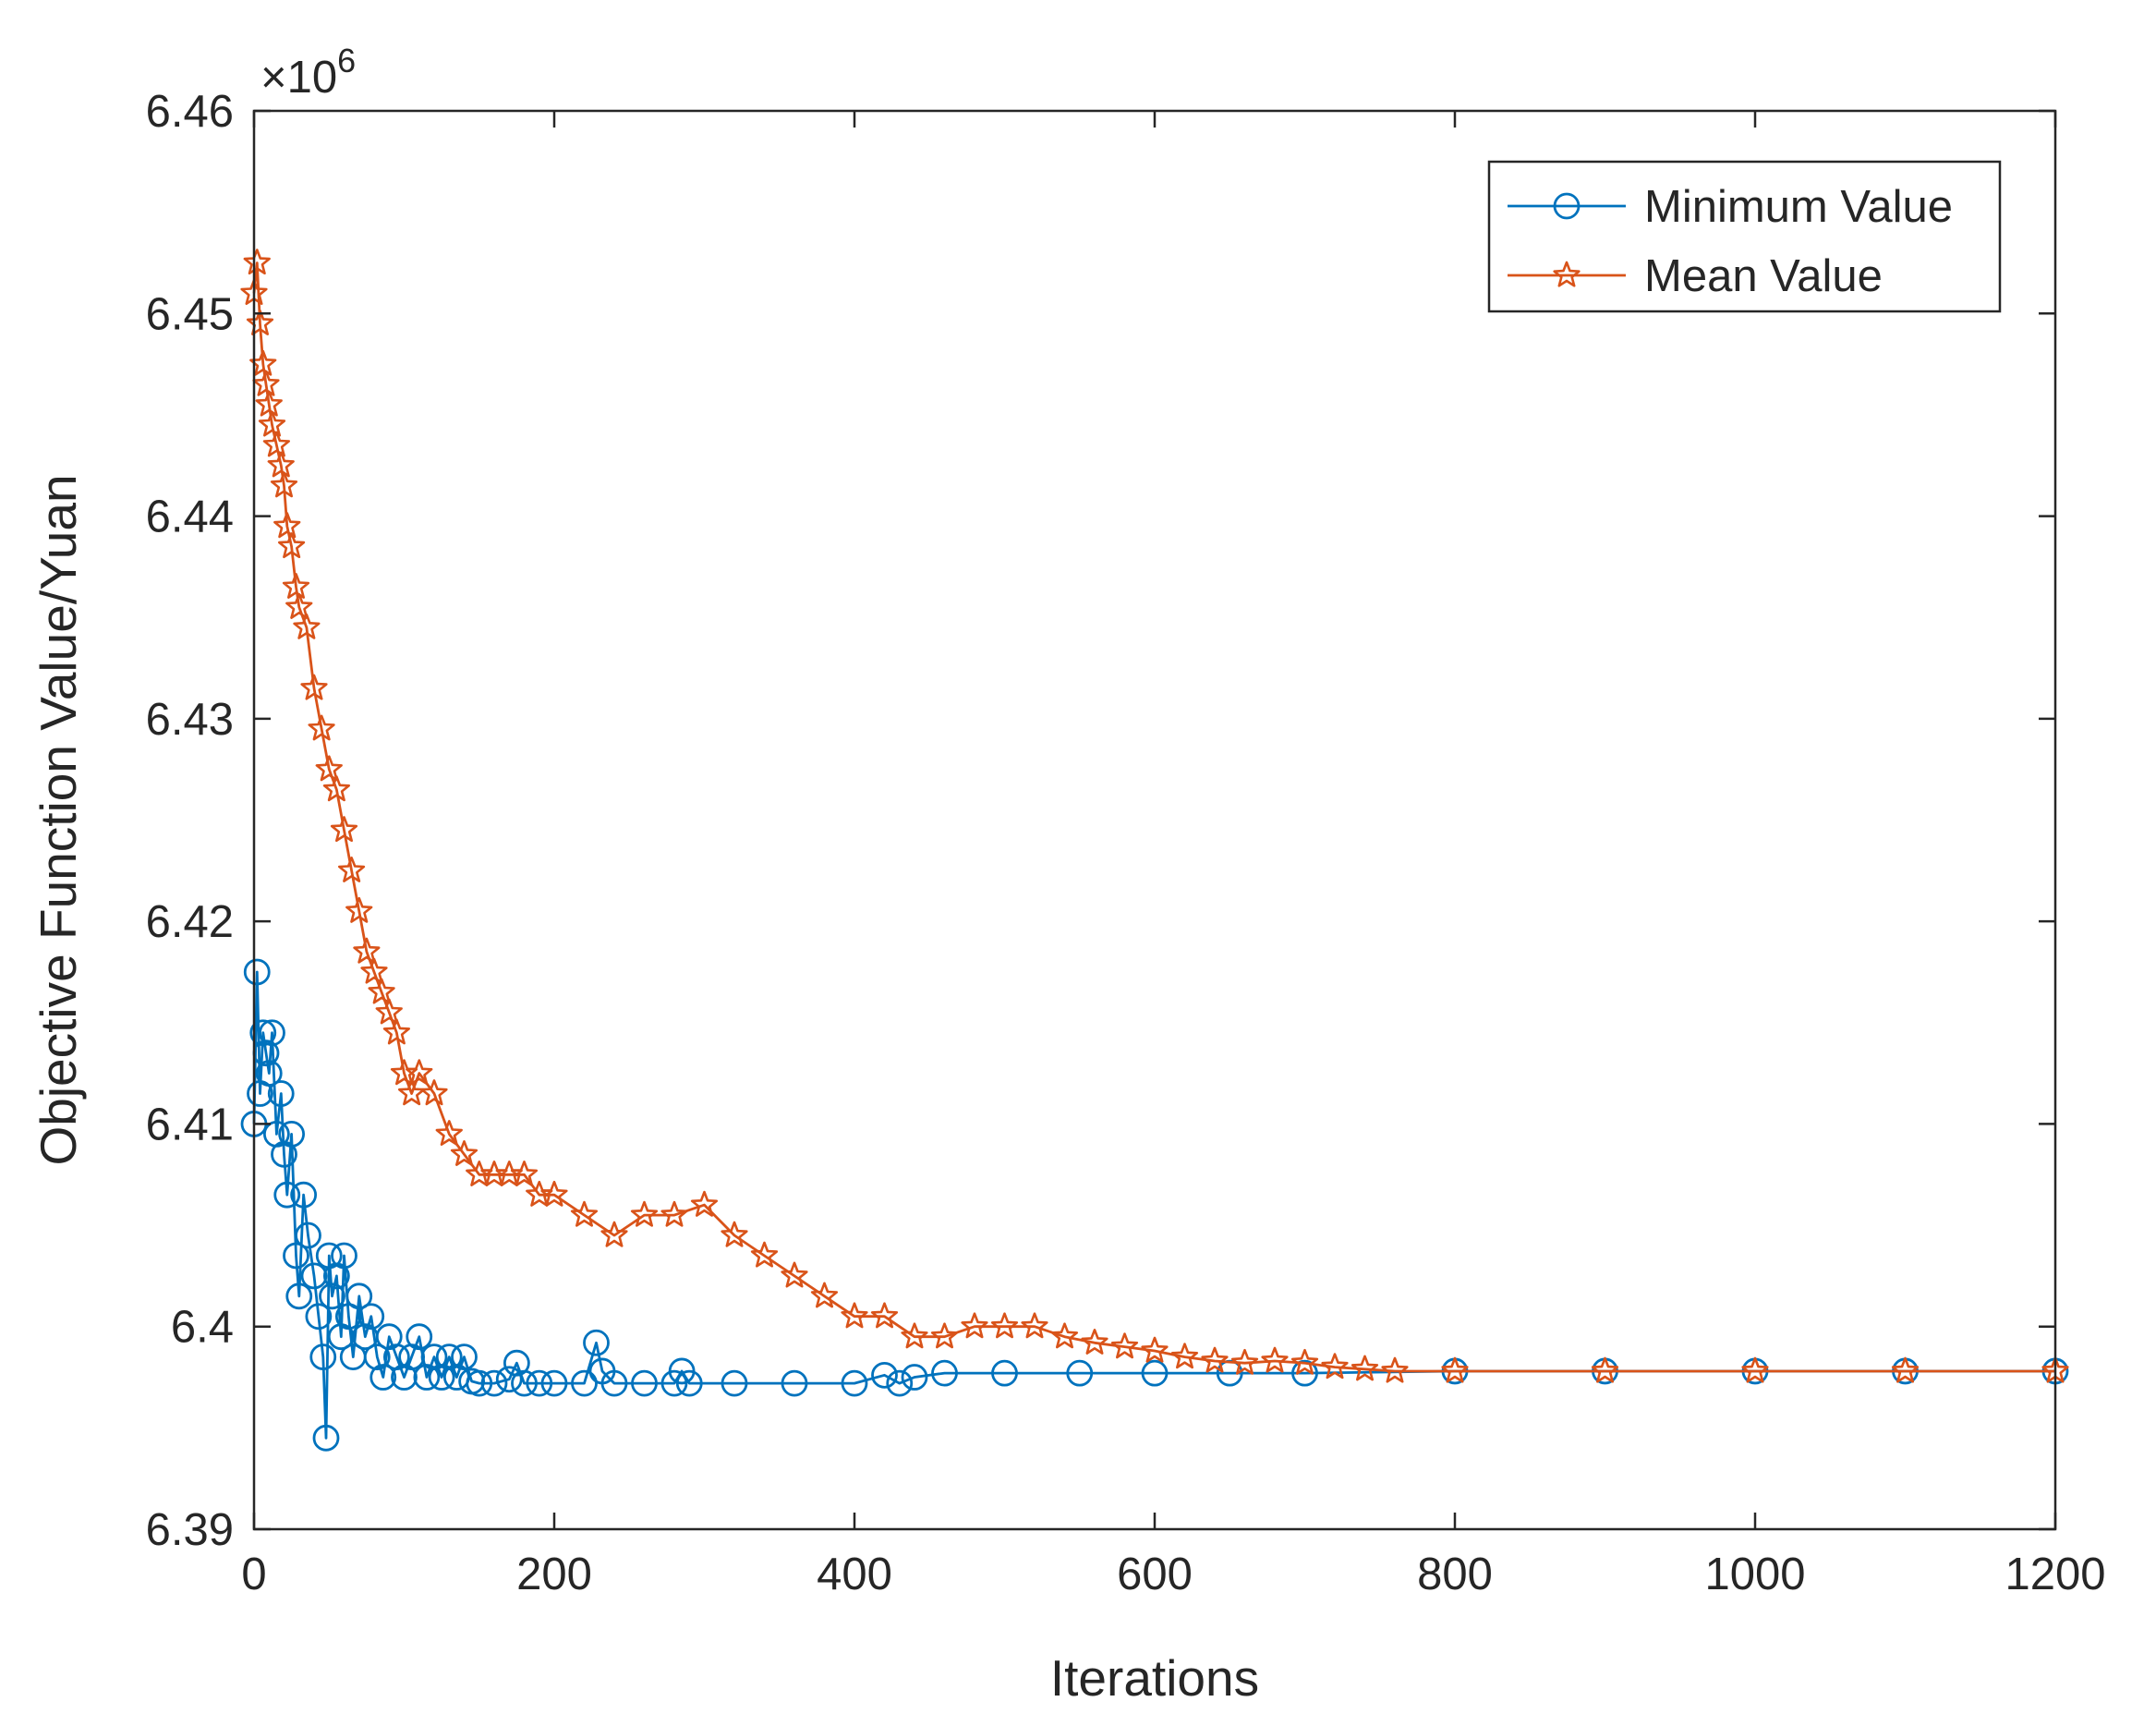 The image size is (2156, 1726). I want to click on legend-item: Mean Value, so click(1695, 276).